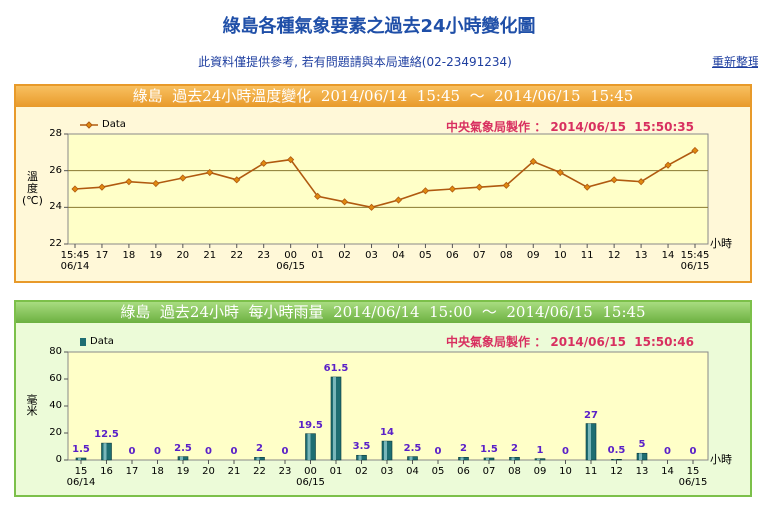  I want to click on y-tick-label: 40, so click(55, 405).